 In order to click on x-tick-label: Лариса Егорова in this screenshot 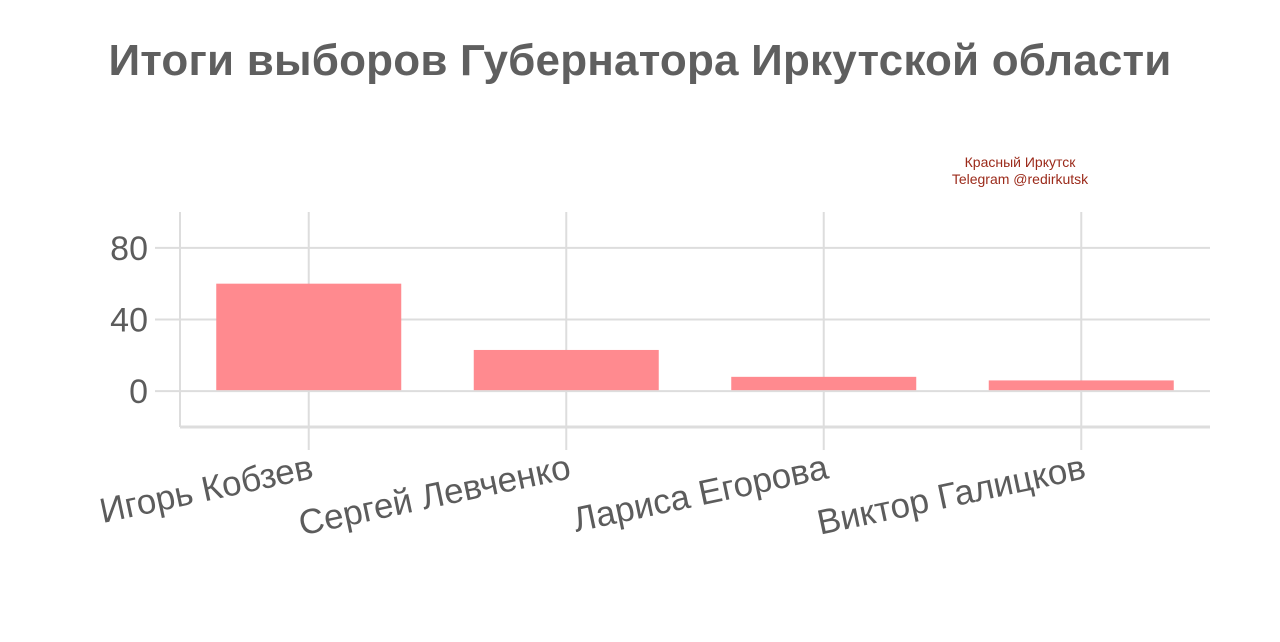, I will do `click(700, 494)`.